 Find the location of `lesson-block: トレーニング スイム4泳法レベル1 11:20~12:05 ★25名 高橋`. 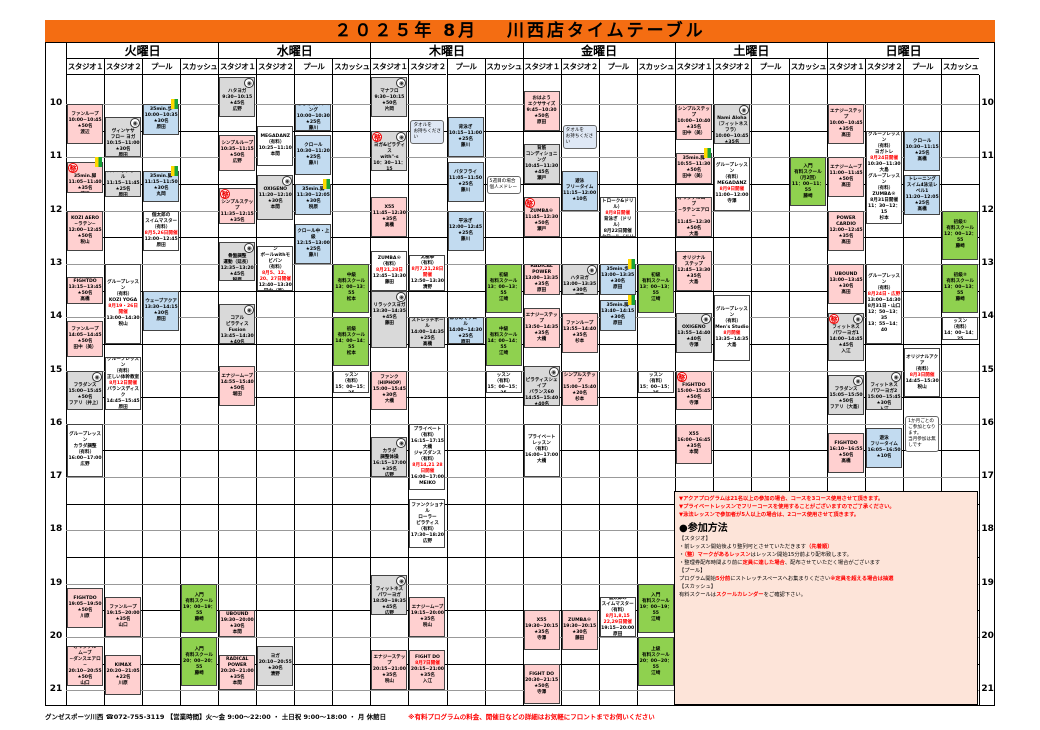

lesson-block: トレーニング スイム4泳法レベル1 11:20~12:05 ★25名 高橋 is located at coordinates (922, 194).